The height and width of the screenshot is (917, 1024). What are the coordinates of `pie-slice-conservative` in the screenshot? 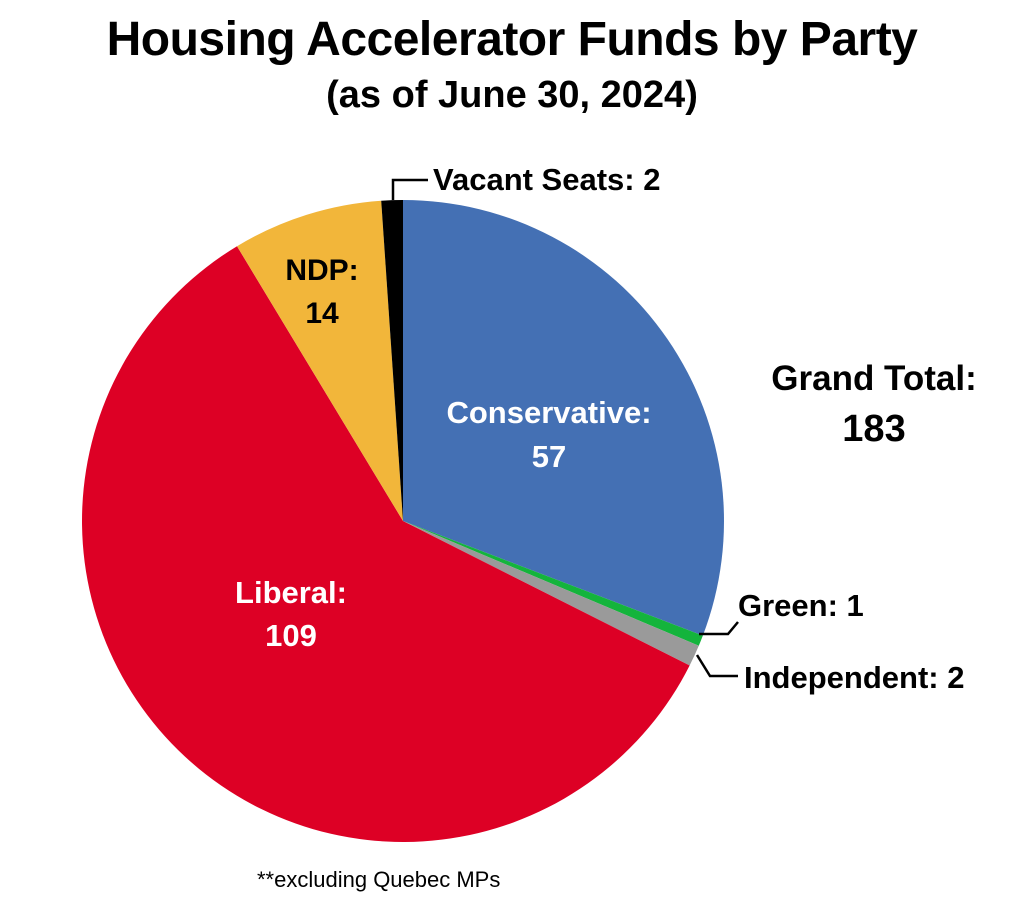 It's located at (563, 418).